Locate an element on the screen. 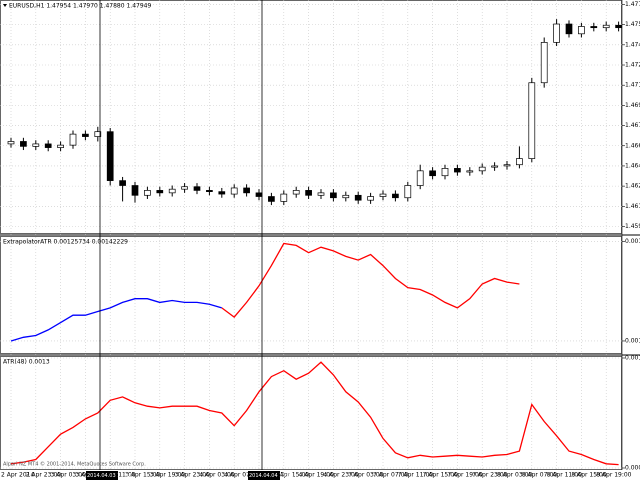 This screenshot has height=480, width=640. y-tick-label: 1.45945 is located at coordinates (632, 226).